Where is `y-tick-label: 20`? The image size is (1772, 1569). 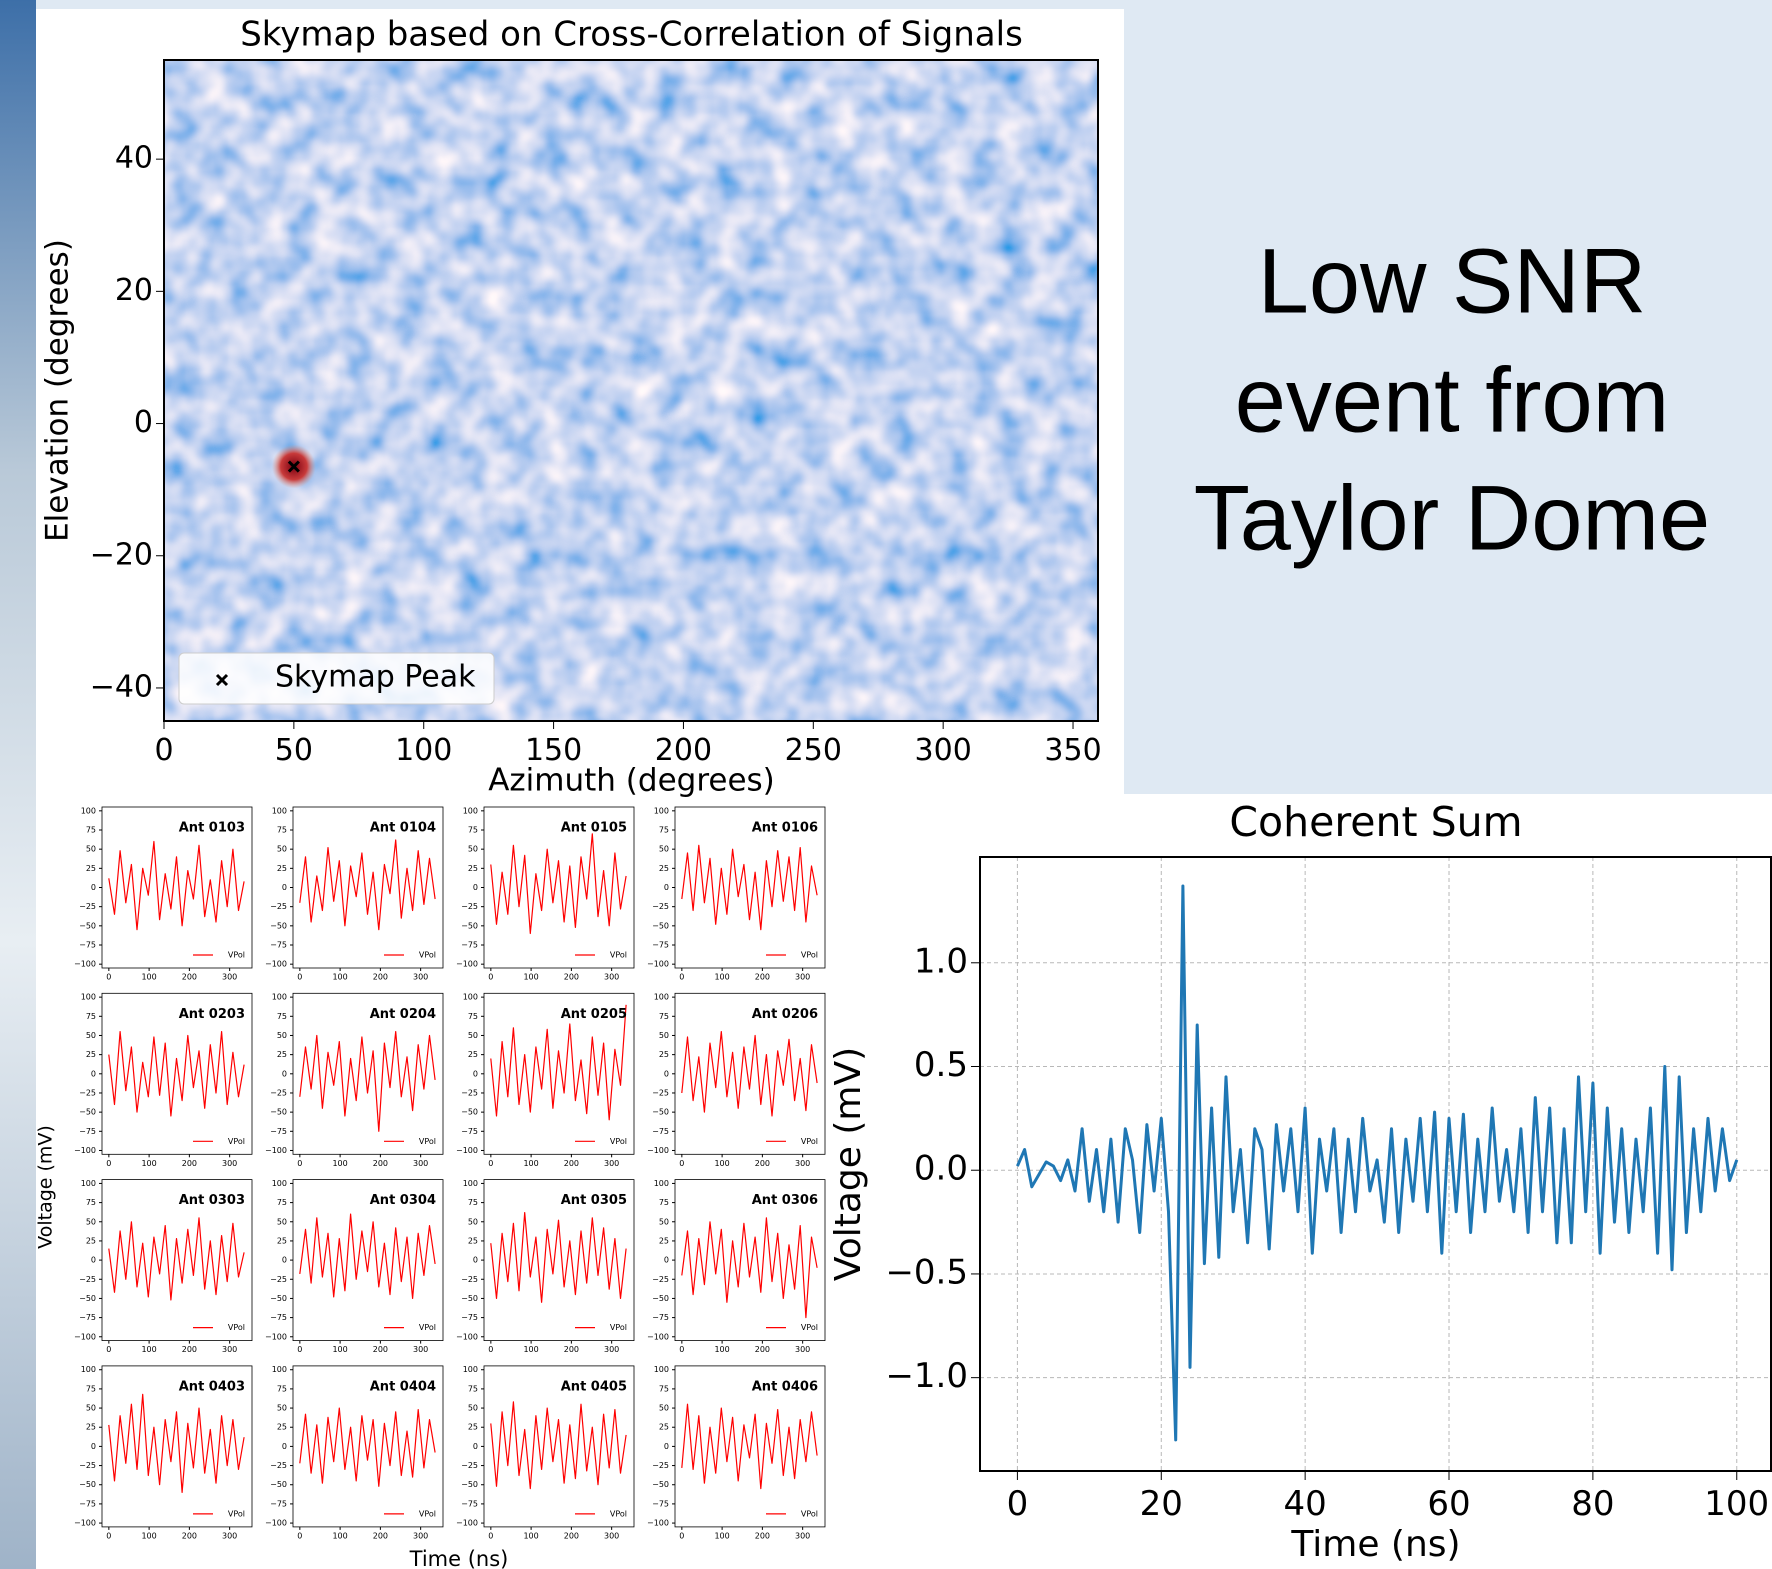 y-tick-label: 20 is located at coordinates (134, 290).